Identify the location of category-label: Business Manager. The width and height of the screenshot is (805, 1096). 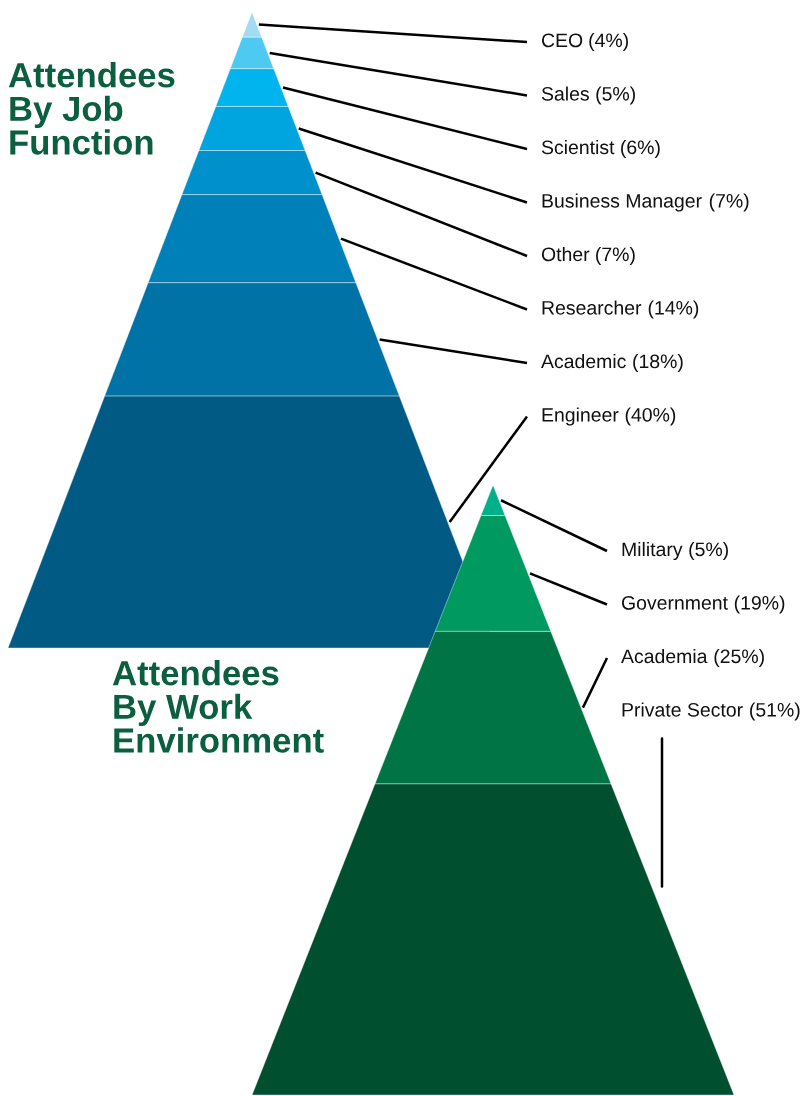
(622, 202).